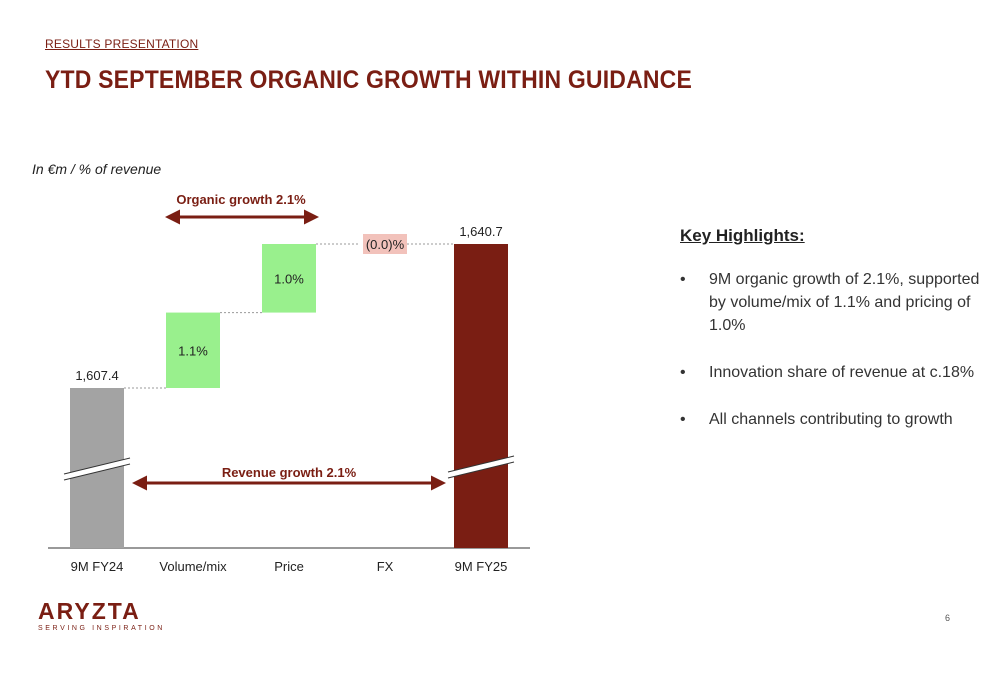  Describe the element at coordinates (97, 472) in the screenshot. I see `axis-break-start-line-bottom` at that location.